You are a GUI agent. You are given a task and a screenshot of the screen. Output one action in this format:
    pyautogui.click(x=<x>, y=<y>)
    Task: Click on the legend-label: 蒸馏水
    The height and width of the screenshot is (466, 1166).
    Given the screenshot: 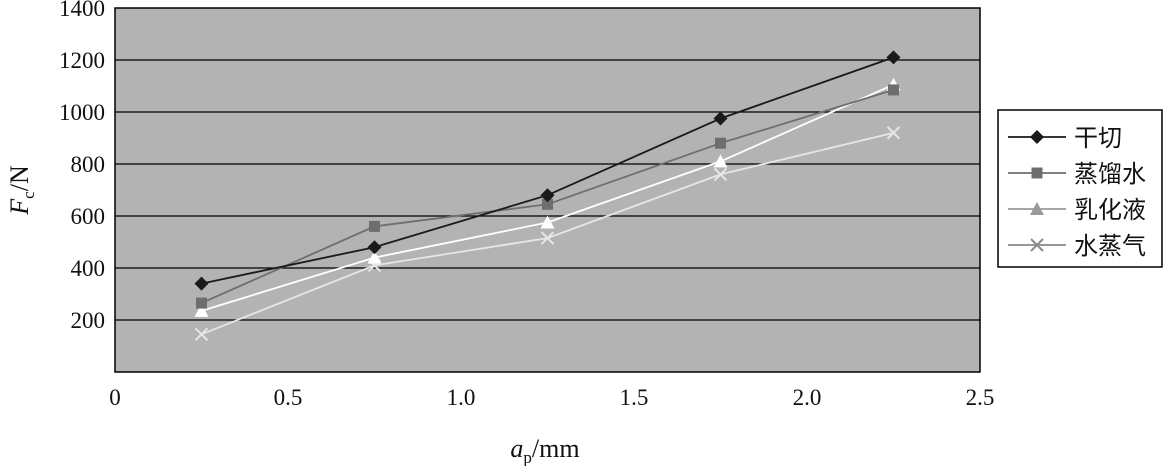 What is the action you would take?
    pyautogui.click(x=1110, y=174)
    